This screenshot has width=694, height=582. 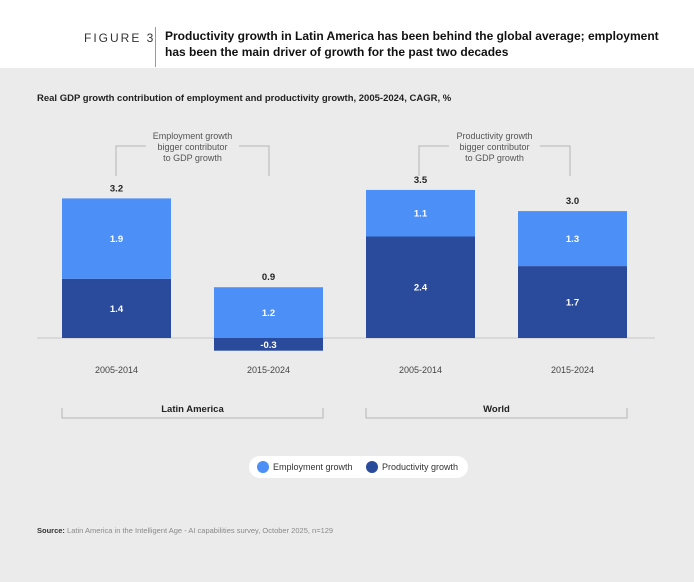 I want to click on figure-header, so click(x=347, y=34).